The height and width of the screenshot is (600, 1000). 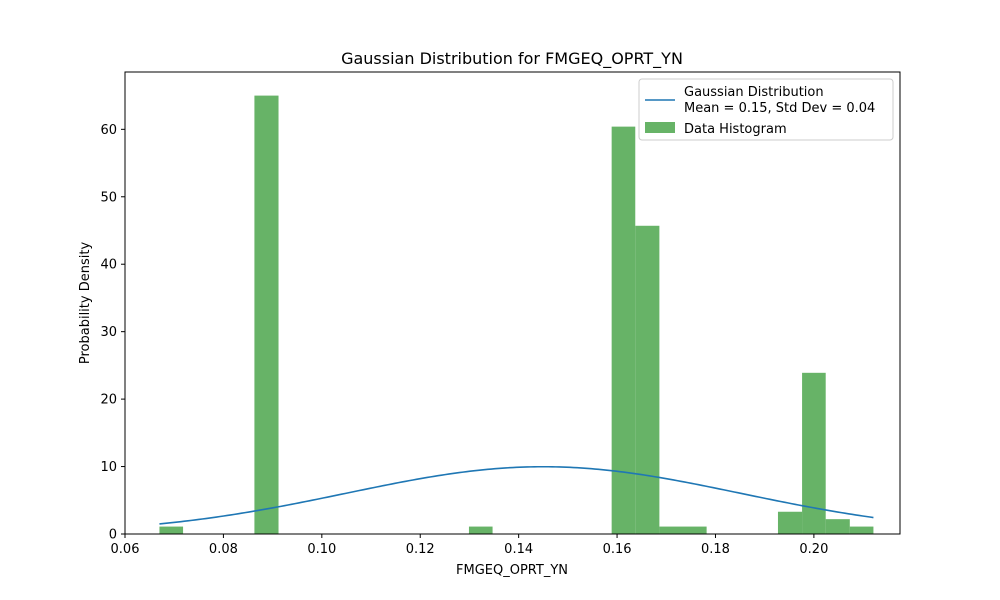 I want to click on x-tick-label-4: 0.14, so click(x=518, y=549).